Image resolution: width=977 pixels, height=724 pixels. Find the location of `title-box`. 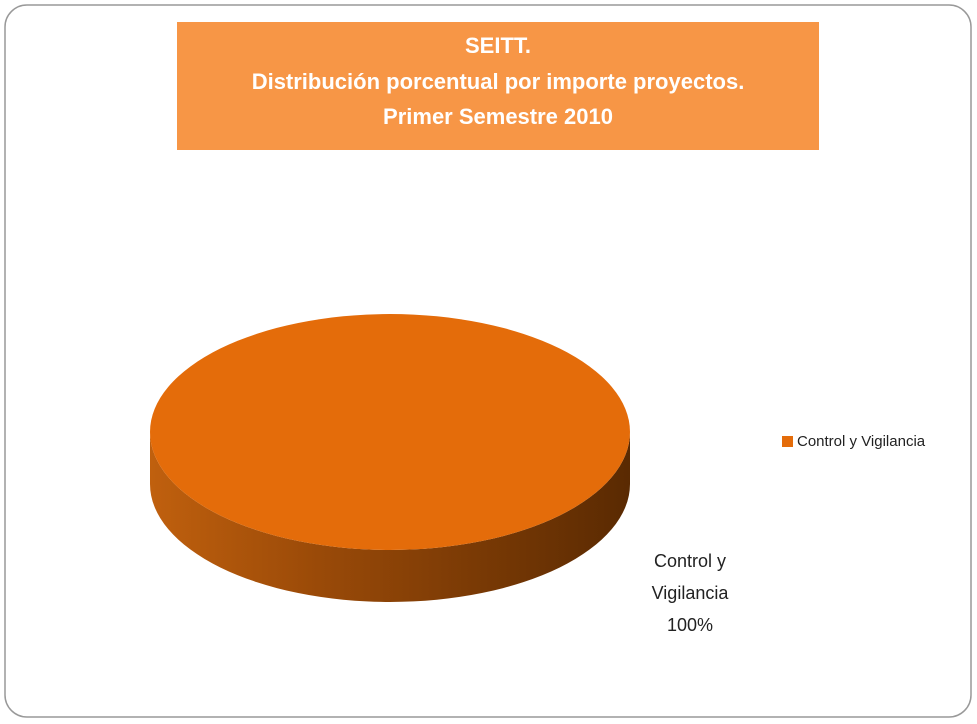

title-box is located at coordinates (498, 86).